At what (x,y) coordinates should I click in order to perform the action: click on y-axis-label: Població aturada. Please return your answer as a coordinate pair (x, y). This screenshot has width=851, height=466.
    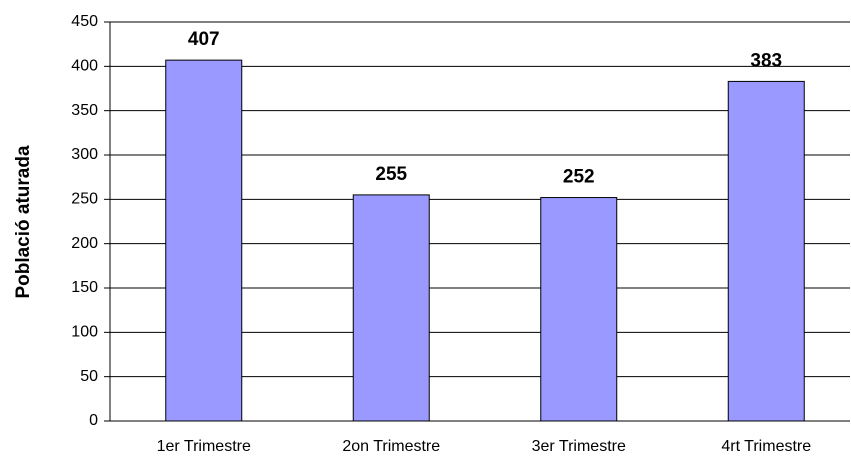
    Looking at the image, I should click on (23, 222).